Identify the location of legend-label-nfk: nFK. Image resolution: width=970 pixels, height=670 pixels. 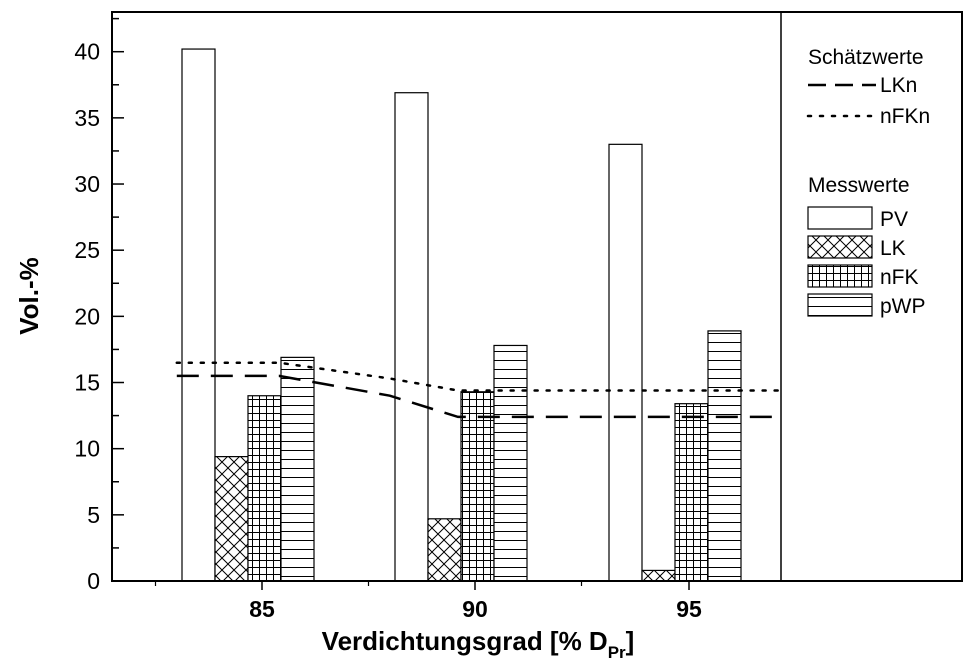
(899, 277).